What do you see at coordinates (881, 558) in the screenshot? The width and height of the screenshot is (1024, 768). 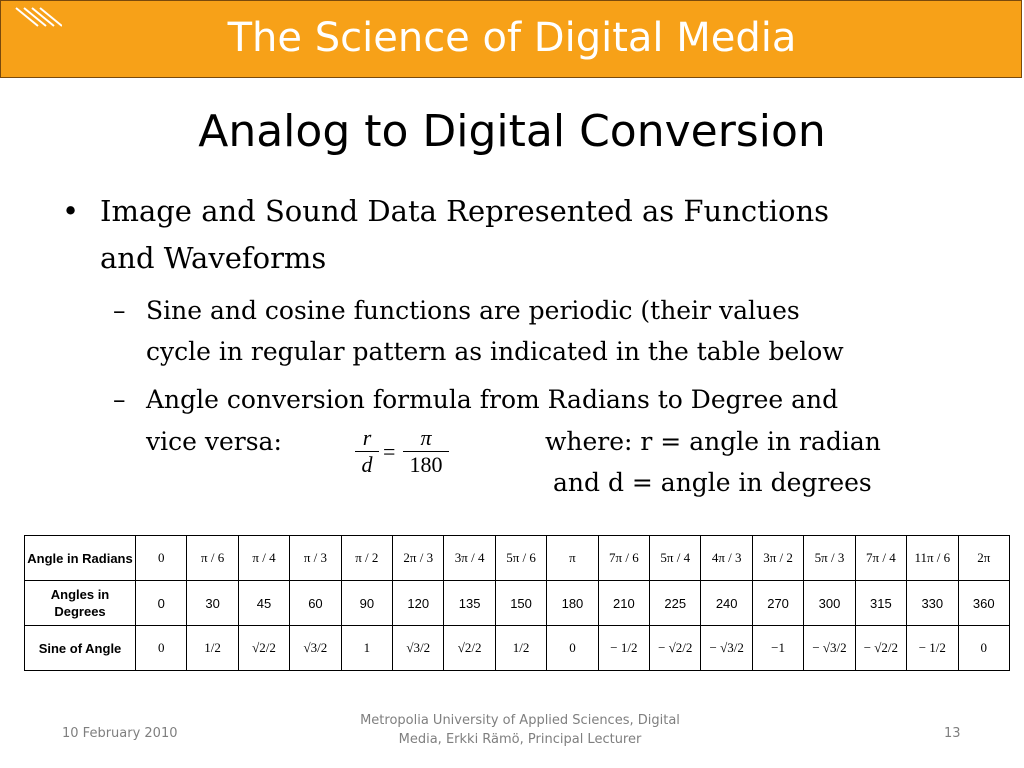 I see `table-cell: 7π / 4` at bounding box center [881, 558].